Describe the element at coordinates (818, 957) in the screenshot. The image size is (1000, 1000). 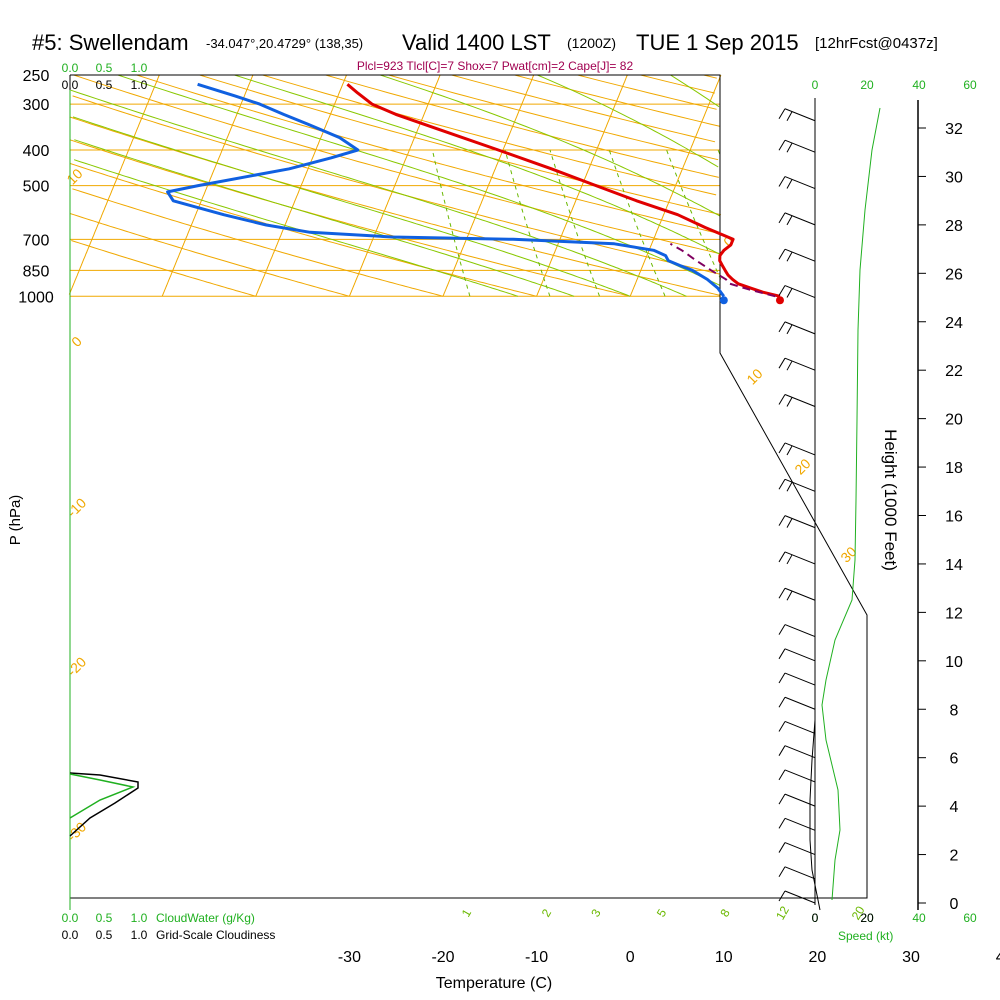
I see `x-tick-label: 20` at that location.